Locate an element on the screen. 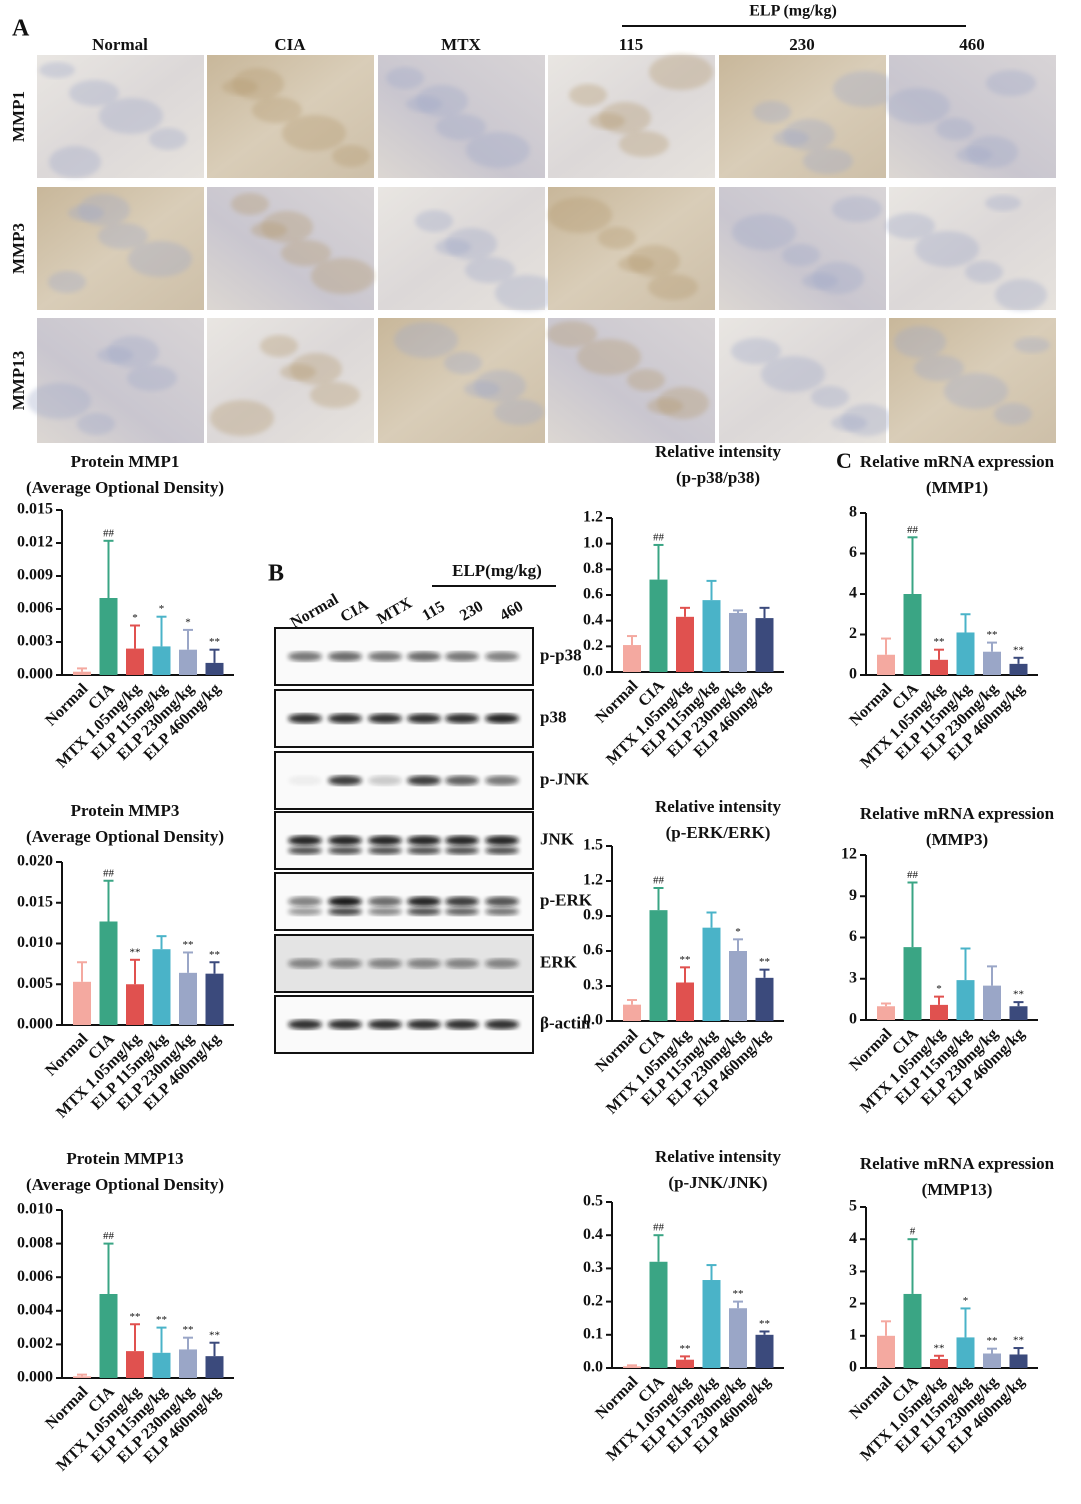 Image resolution: width=1081 pixels, height=1504 pixels. row-label: MMP3 is located at coordinates (18, 248).